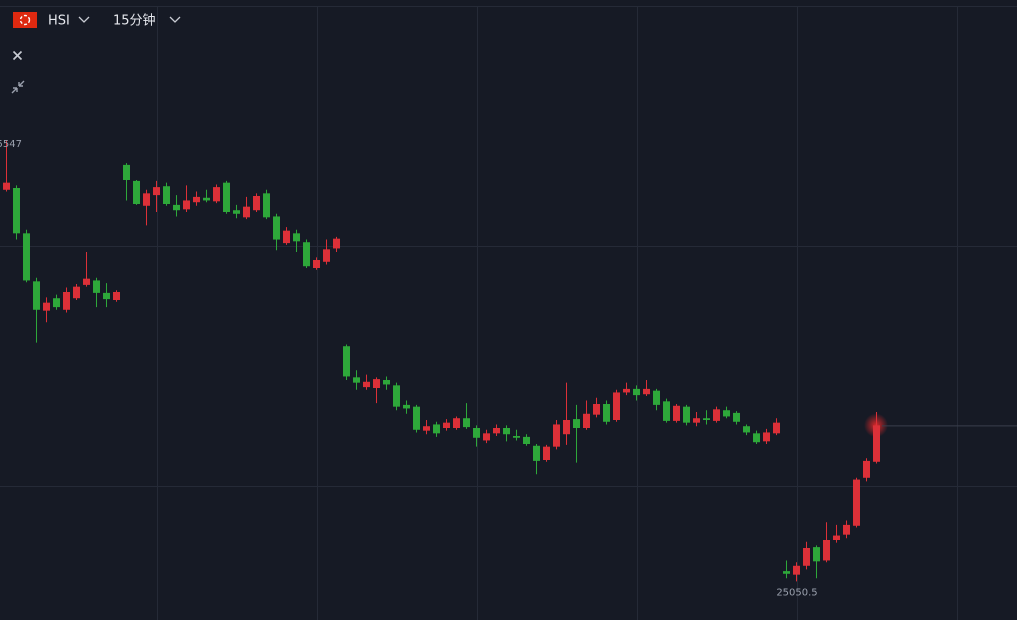  Describe the element at coordinates (18, 87) in the screenshot. I see `collapse-button` at that location.